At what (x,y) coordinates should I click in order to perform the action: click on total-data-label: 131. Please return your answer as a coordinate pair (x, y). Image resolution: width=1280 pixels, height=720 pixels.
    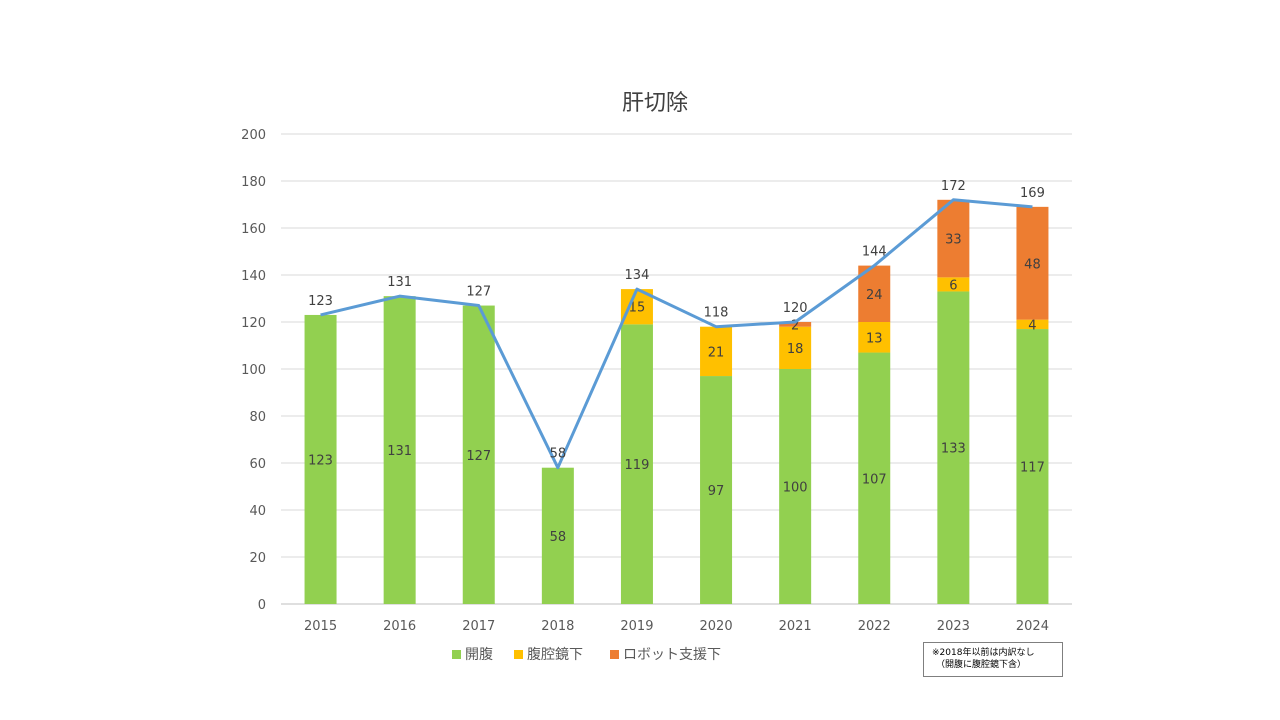
    Looking at the image, I should click on (399, 282).